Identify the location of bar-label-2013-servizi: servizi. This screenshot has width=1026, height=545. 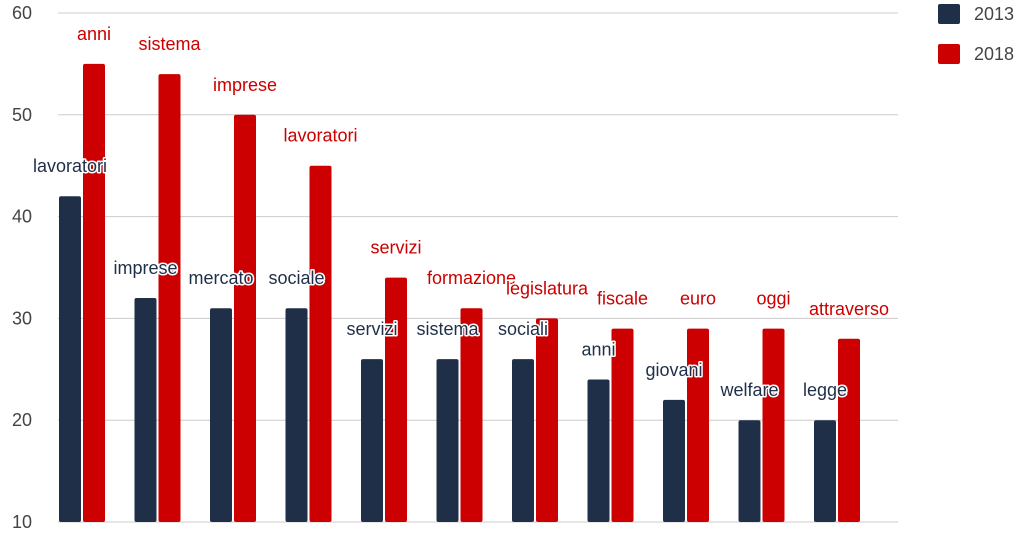
(371, 329).